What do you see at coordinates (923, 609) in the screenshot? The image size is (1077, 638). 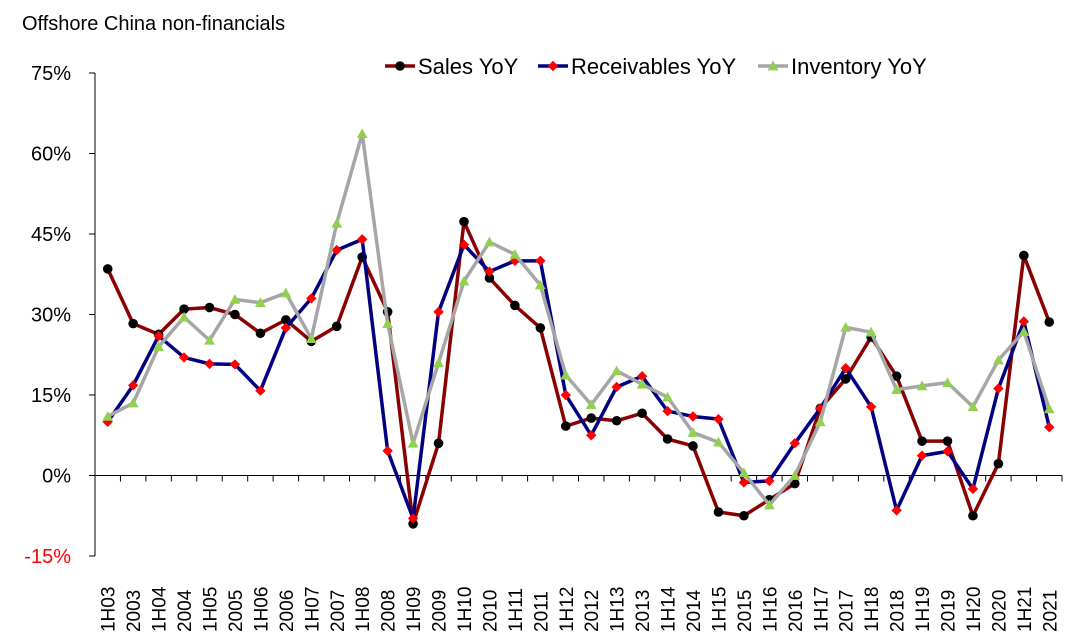 I see `x-tick-label: 1H19` at bounding box center [923, 609].